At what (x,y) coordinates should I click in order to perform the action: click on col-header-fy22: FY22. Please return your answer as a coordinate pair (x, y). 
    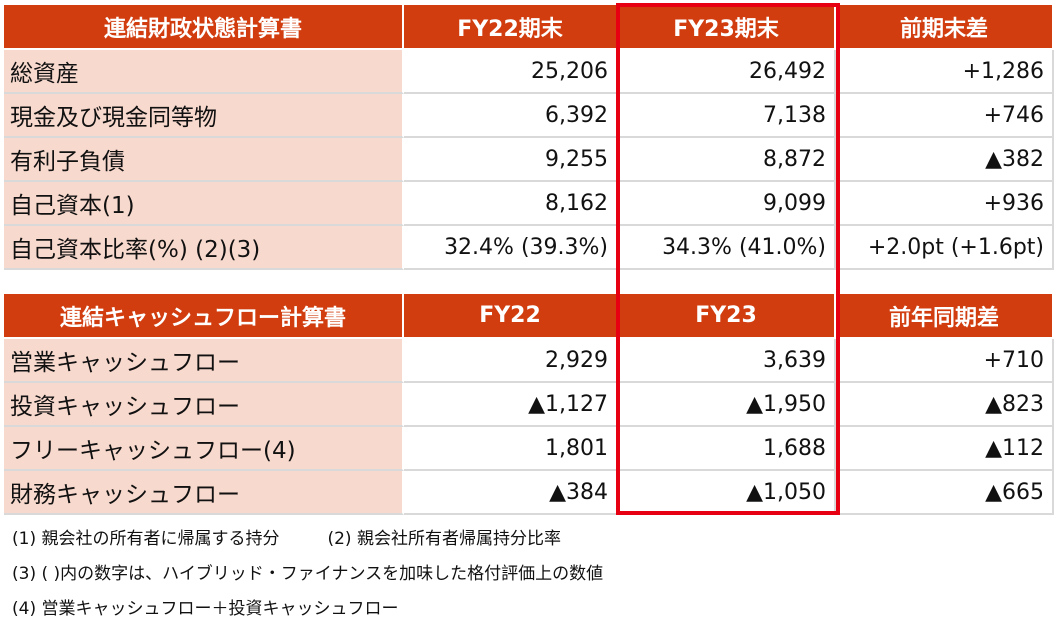
    Looking at the image, I should click on (511, 316).